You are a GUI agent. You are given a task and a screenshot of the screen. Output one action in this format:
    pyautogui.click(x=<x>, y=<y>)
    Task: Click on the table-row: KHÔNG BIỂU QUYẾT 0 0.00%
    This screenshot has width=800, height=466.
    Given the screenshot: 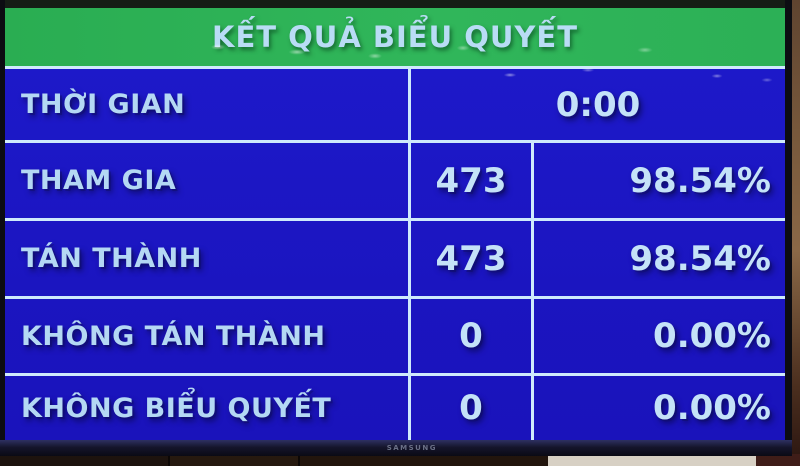 What is the action you would take?
    pyautogui.click(x=395, y=408)
    